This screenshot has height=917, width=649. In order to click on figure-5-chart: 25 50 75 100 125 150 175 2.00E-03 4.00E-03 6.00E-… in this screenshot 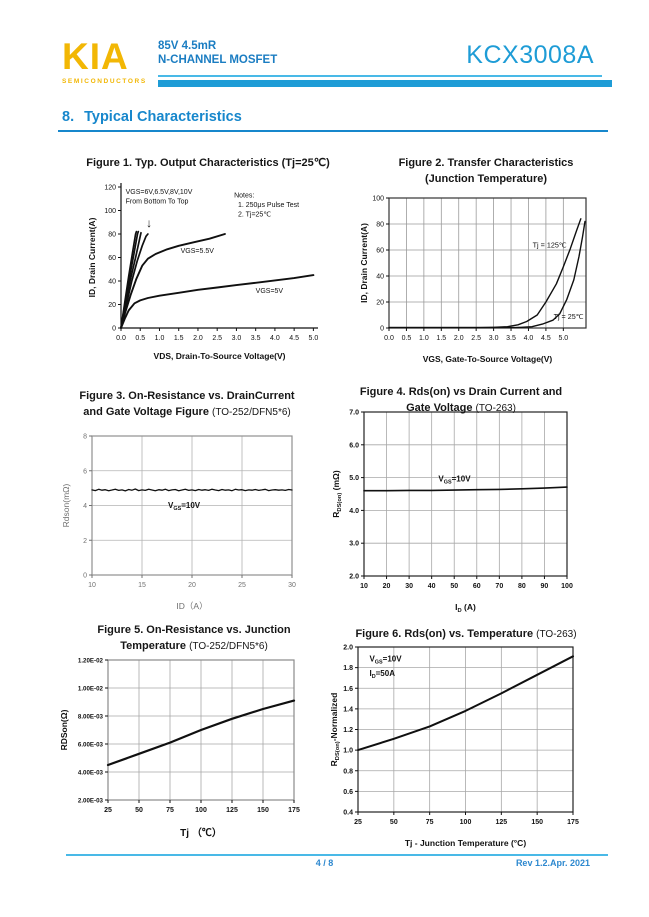, I will do `click(179, 749)`.